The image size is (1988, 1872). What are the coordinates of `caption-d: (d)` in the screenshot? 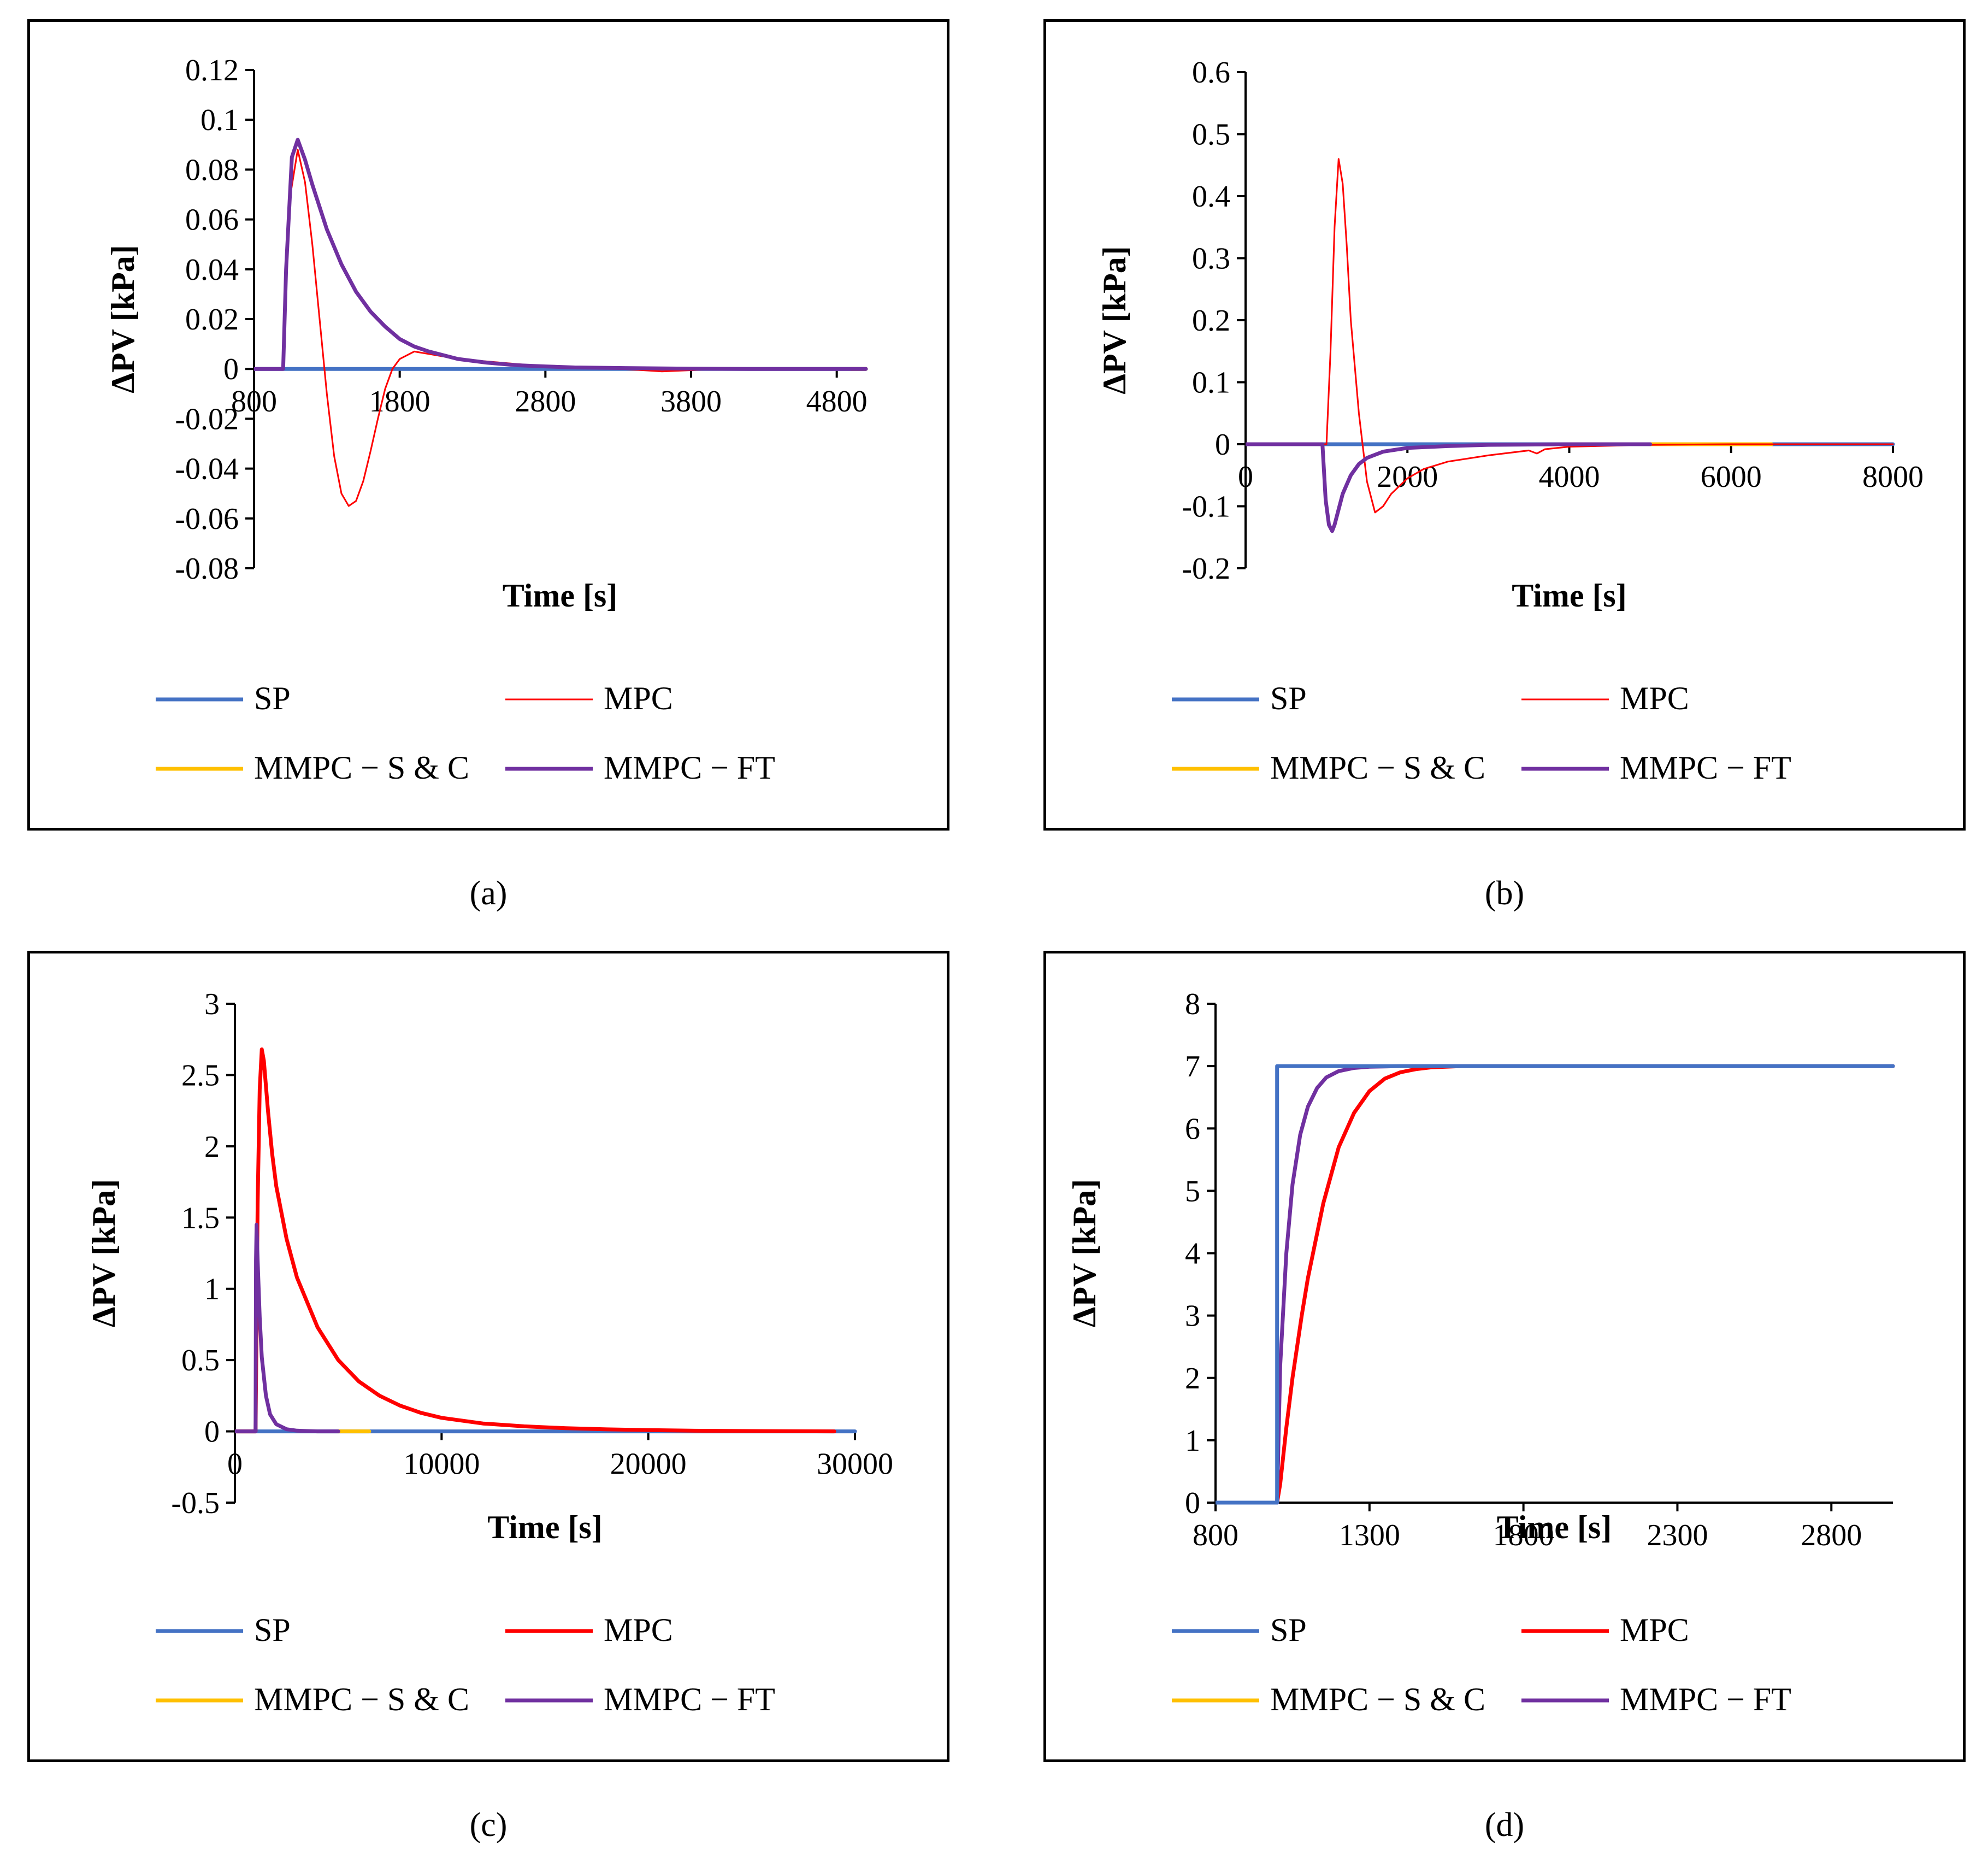 It's located at (1504, 1825).